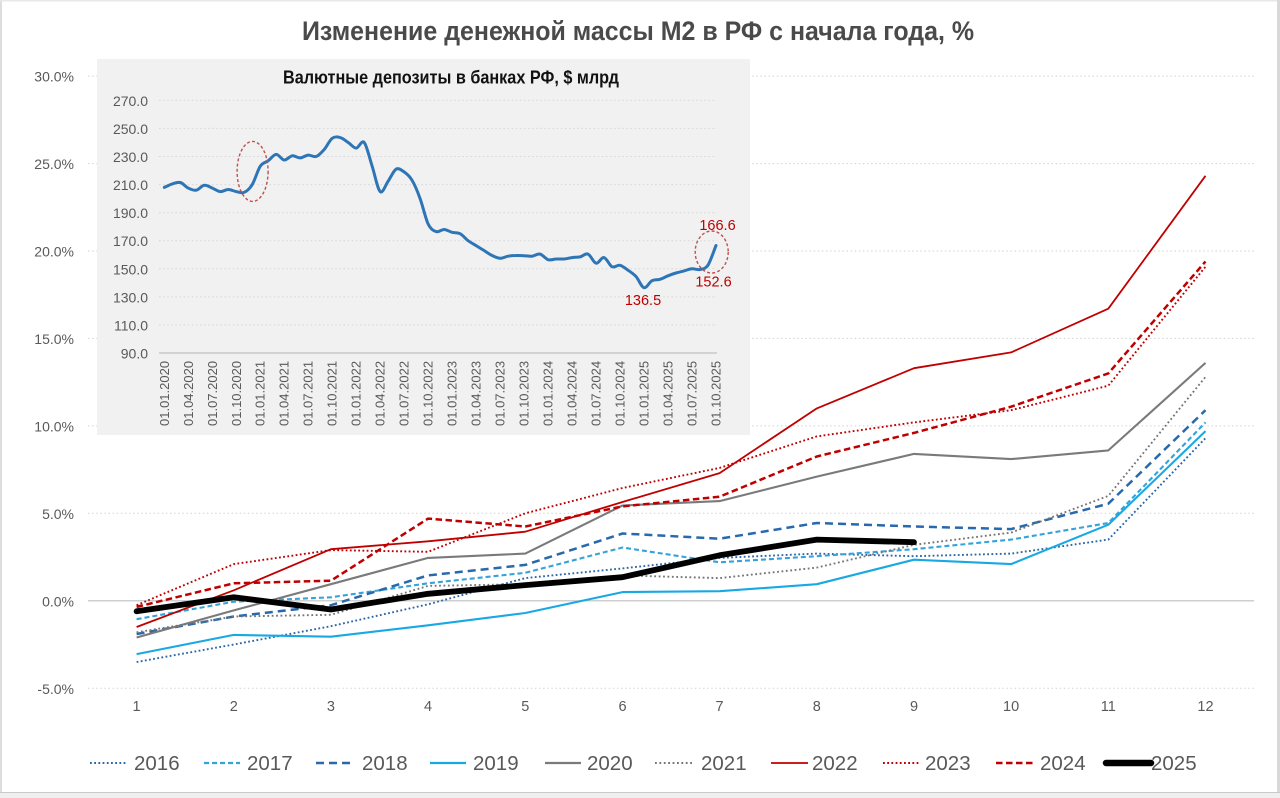  I want to click on svg-text: 01.01.2021, so click(260, 393).